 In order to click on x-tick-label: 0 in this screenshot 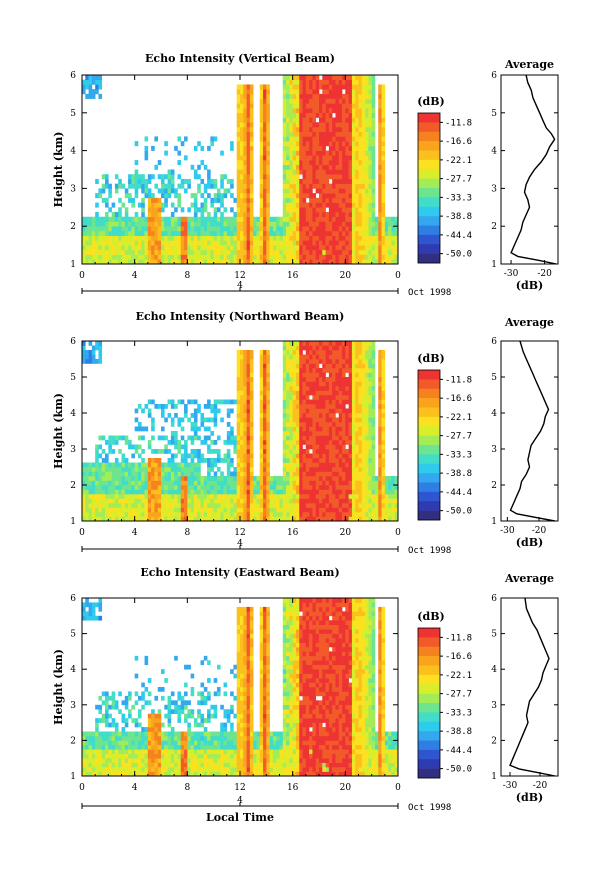, I will do `click(398, 533)`.